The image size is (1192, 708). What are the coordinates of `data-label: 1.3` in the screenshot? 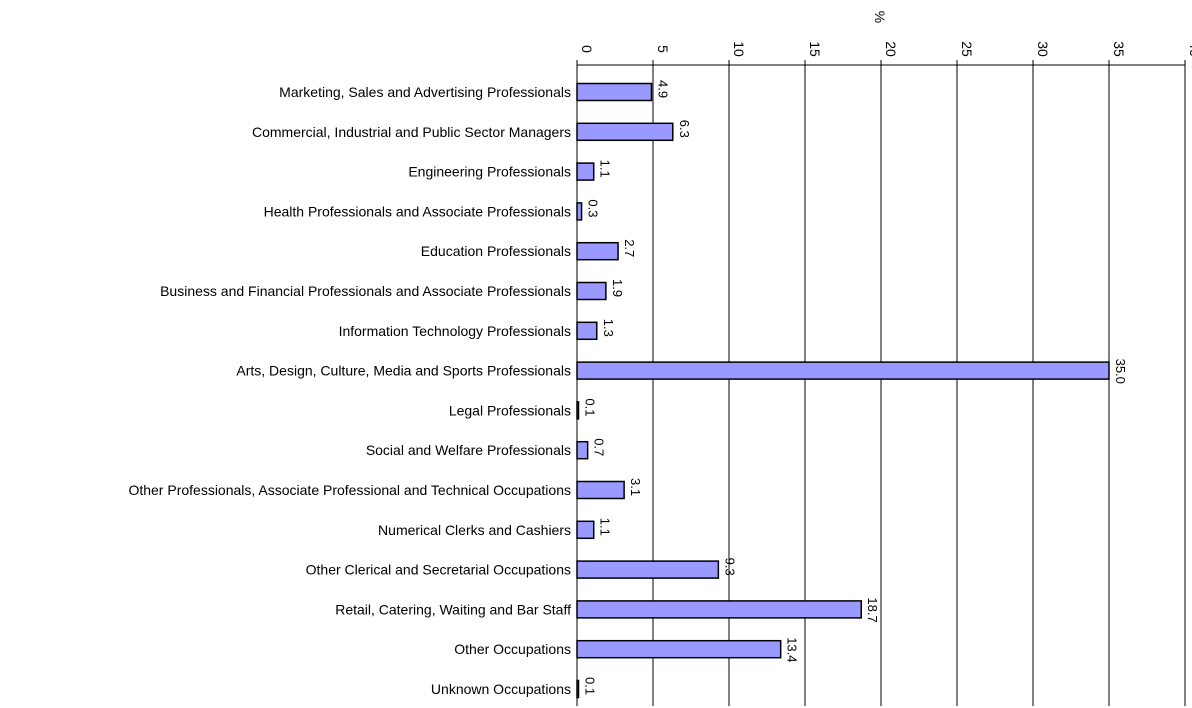 It's located at (608, 328).